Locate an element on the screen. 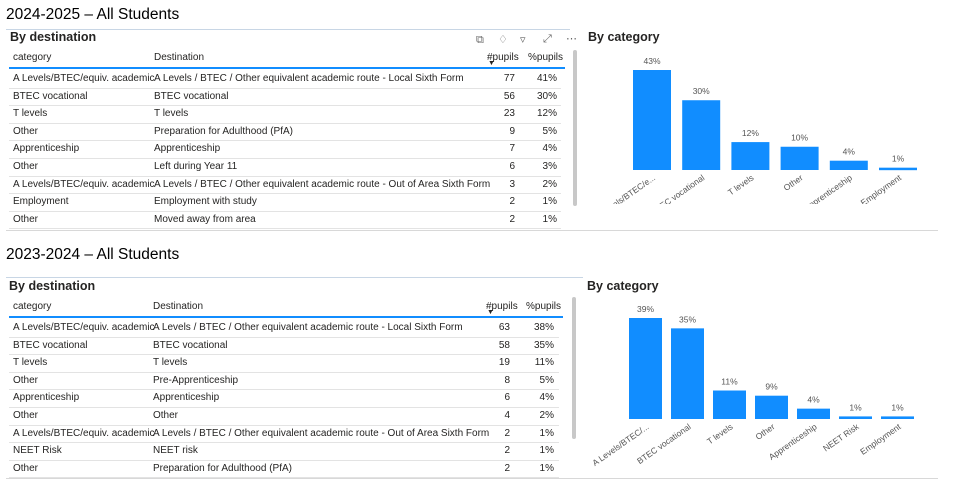 The height and width of the screenshot is (503, 966). cell-pupils-count: 7 is located at coordinates (512, 149).